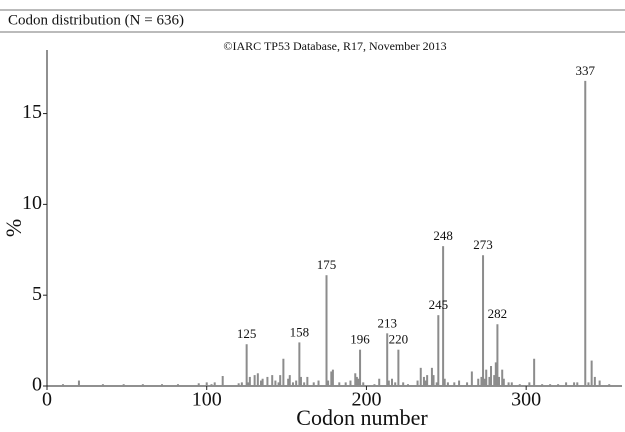 This screenshot has height=432, width=625. I want to click on bar-annotation: 175, so click(327, 264).